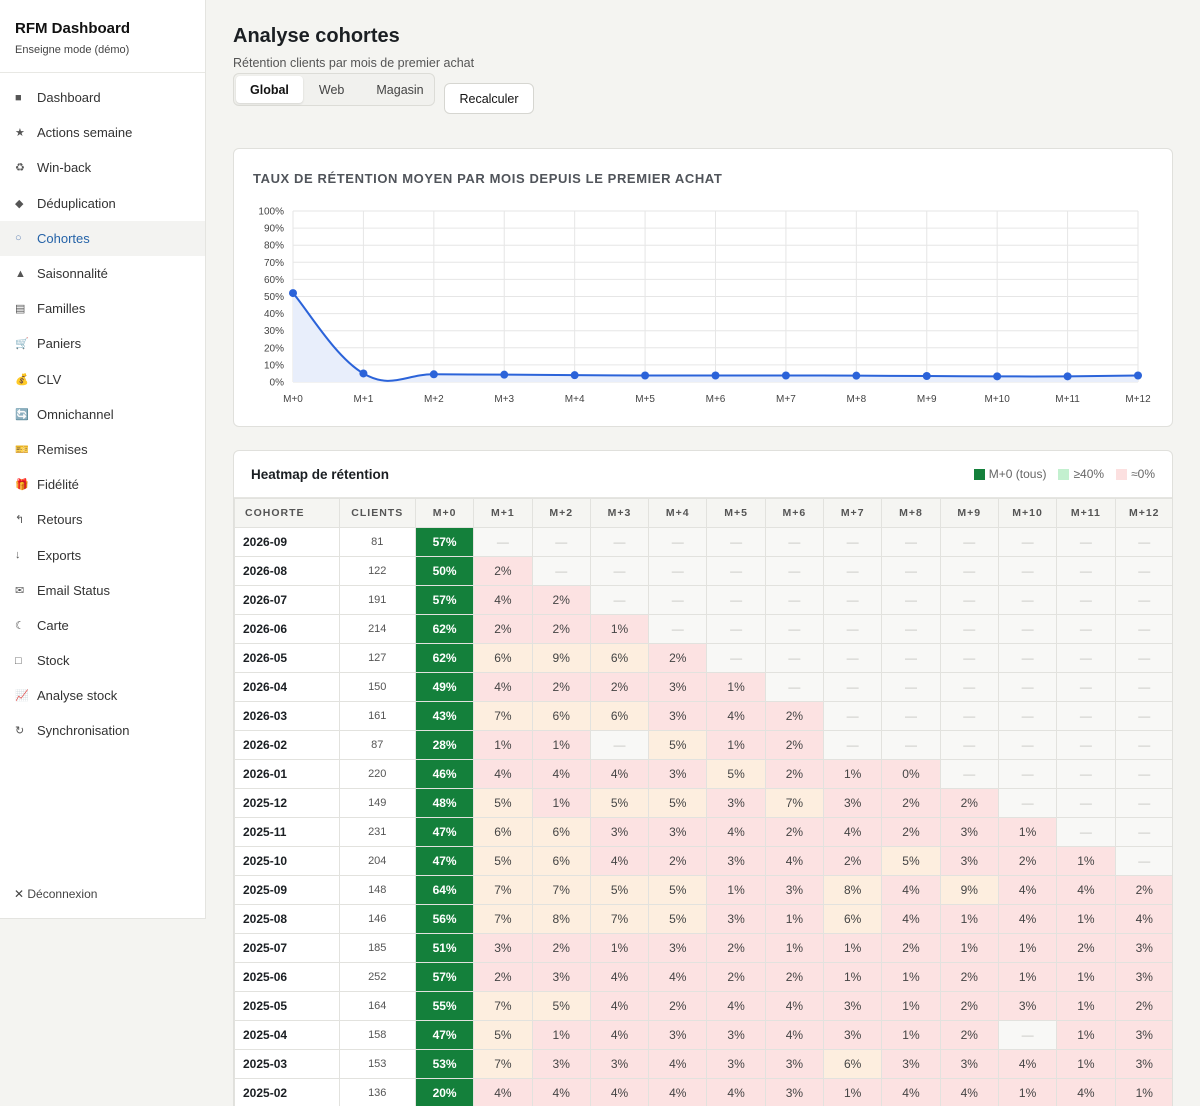  Describe the element at coordinates (19, 203) in the screenshot. I see `diamond-icon: ◆` at that location.